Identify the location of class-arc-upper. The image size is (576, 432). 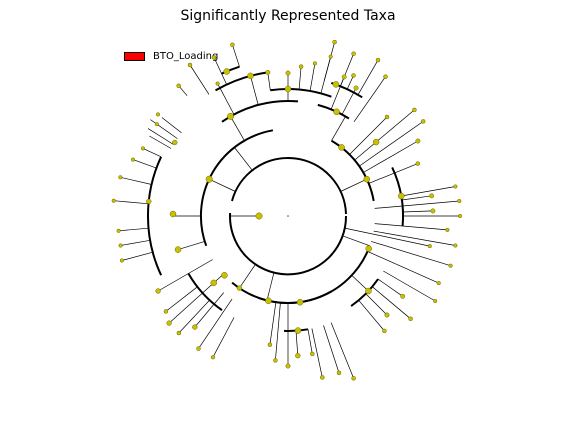
(289, 186).